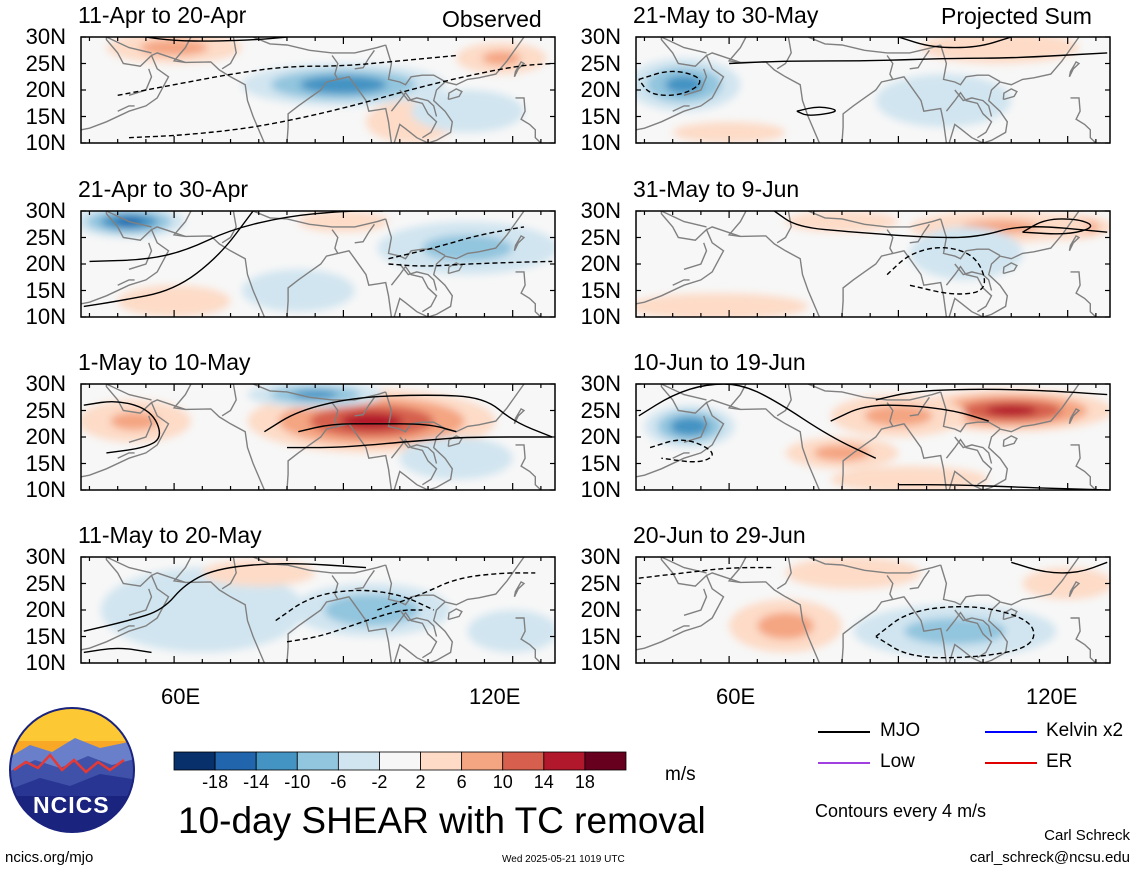 The image size is (1135, 872). I want to click on lon-label-120e-right: 120E, so click(1052, 696).